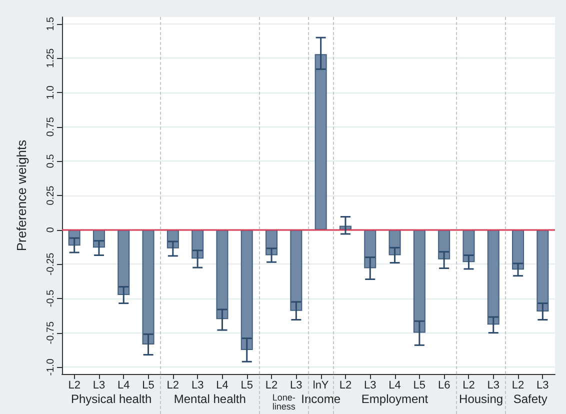  Describe the element at coordinates (481, 399) in the screenshot. I see `text: Housing` at that location.